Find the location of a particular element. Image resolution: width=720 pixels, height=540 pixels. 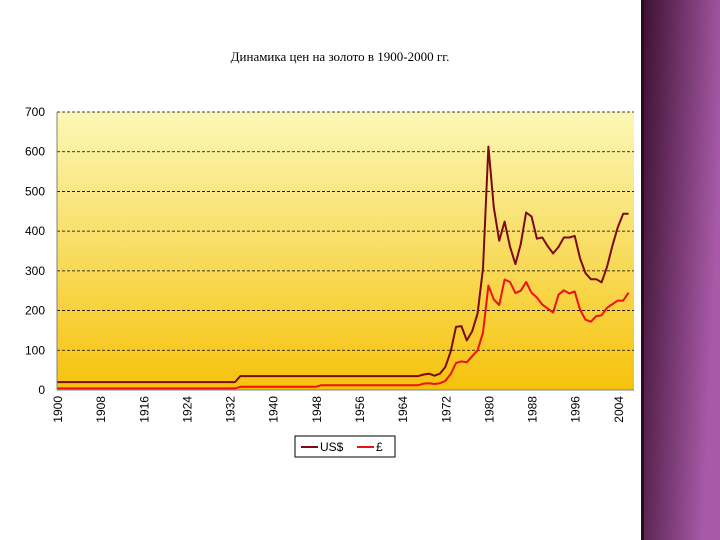

x-tick-label: 1972 is located at coordinates (446, 409).